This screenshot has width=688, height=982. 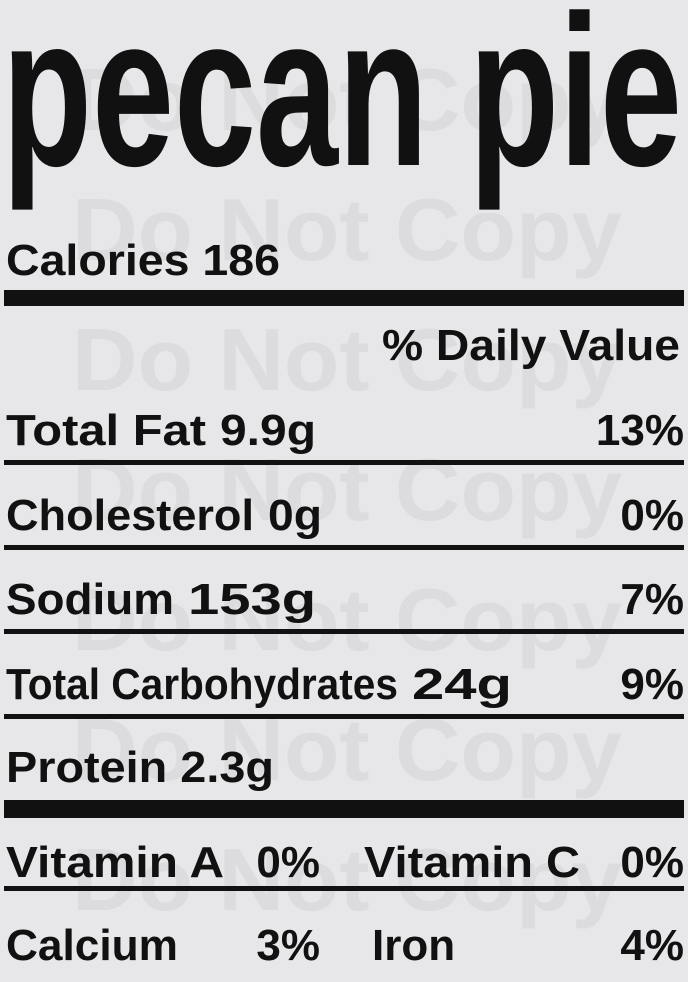 What do you see at coordinates (531, 345) in the screenshot?
I see `daily-value-header: % Daily Value` at bounding box center [531, 345].